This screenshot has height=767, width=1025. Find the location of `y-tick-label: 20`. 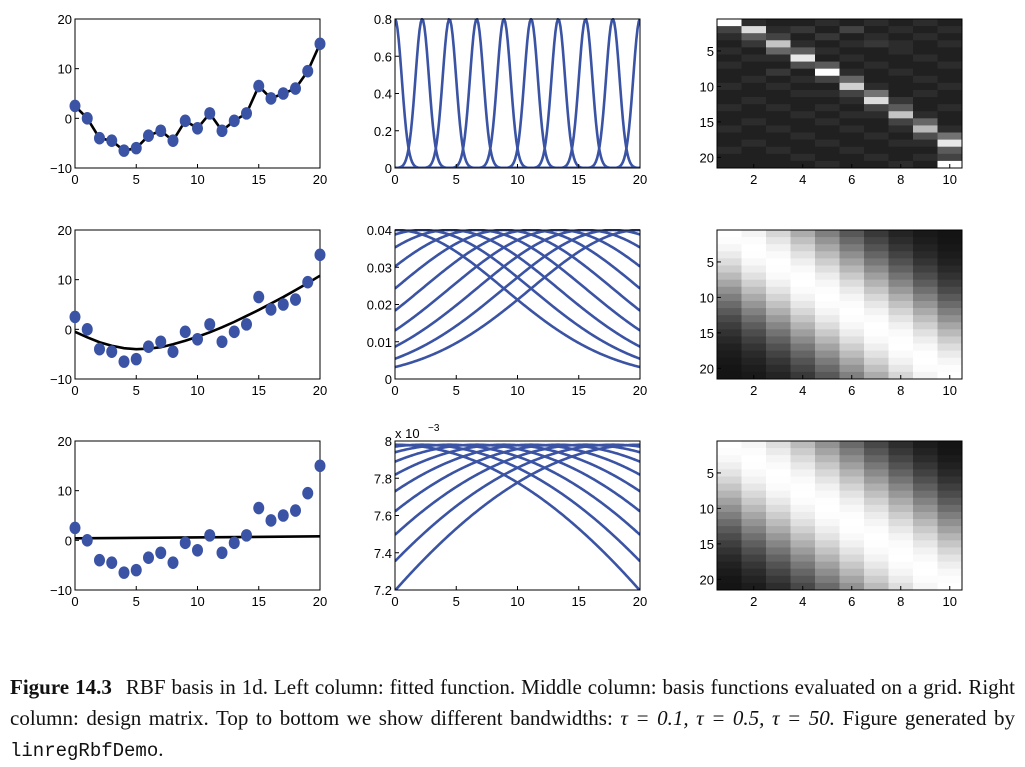

y-tick-label: 20 is located at coordinates (65, 441).